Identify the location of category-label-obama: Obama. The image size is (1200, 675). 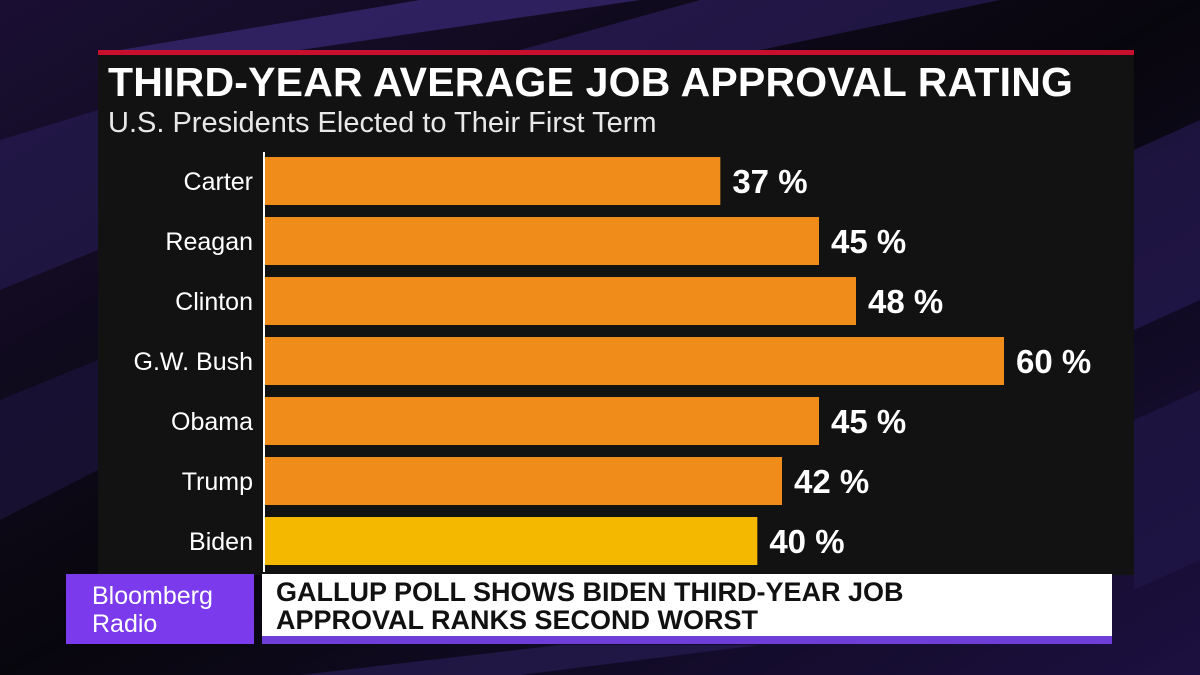
(212, 422).